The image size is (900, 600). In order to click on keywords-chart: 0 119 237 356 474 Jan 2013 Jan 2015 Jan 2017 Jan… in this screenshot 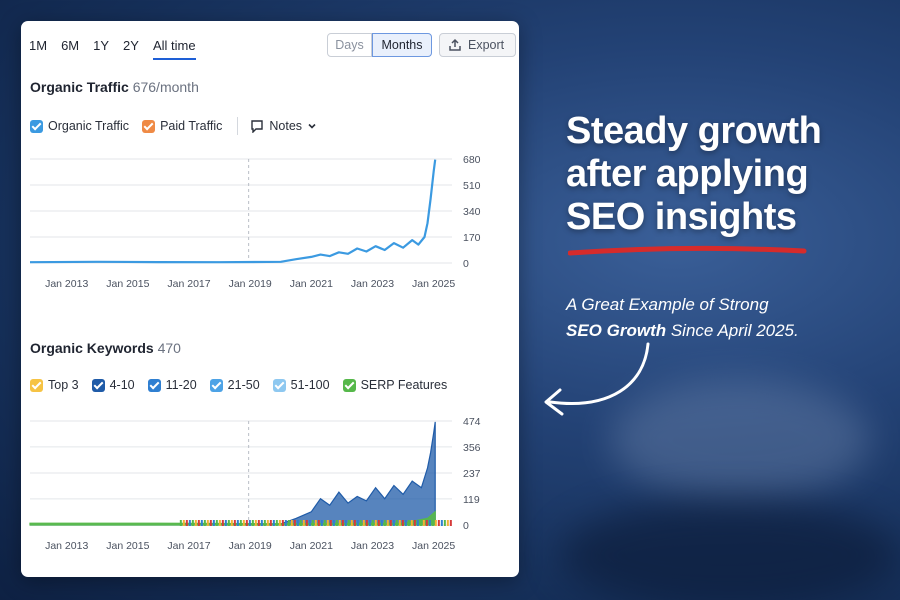, I will do `click(255, 484)`.